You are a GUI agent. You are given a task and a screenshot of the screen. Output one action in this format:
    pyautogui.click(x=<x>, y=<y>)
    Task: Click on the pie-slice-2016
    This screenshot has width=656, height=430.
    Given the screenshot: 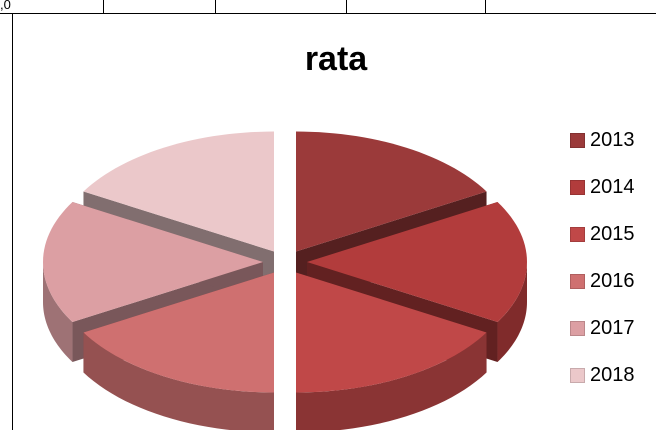 What is the action you would take?
    pyautogui.click(x=178, y=351)
    